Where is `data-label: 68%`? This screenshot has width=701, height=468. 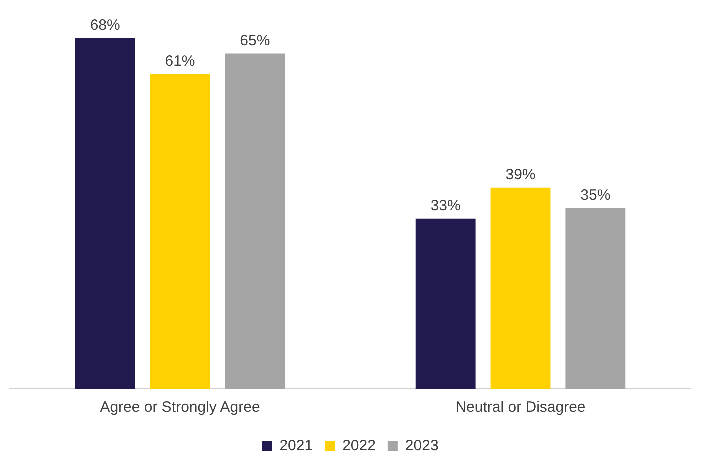
data-label: 68% is located at coordinates (105, 25).